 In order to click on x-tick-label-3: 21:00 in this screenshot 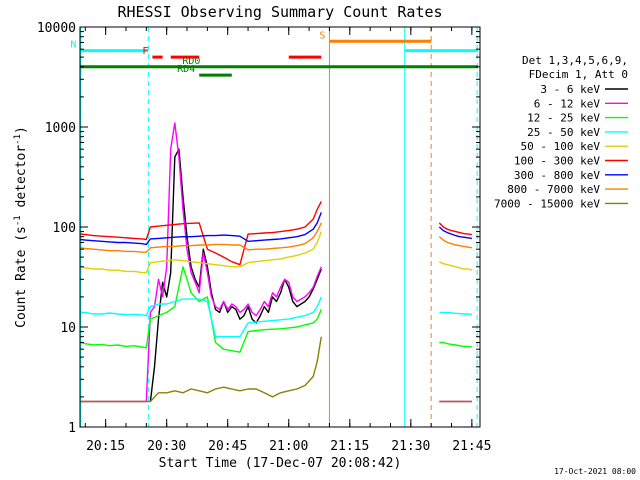, I will do `click(288, 446)`.